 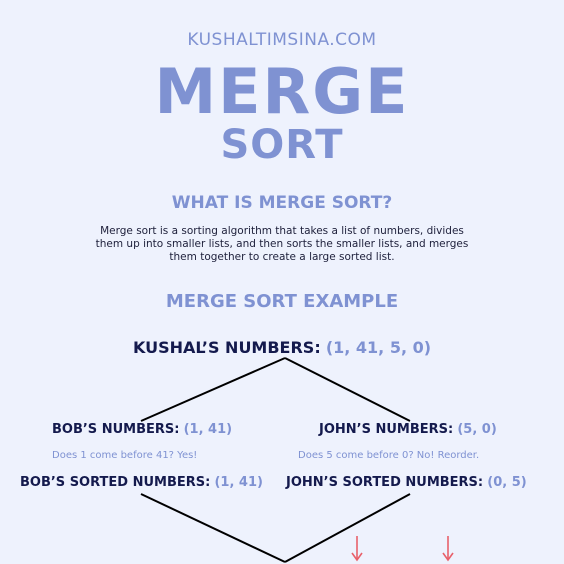 What do you see at coordinates (389, 455) in the screenshot?
I see `right-note: Does 5 come before 0? No! Reorder.` at bounding box center [389, 455].